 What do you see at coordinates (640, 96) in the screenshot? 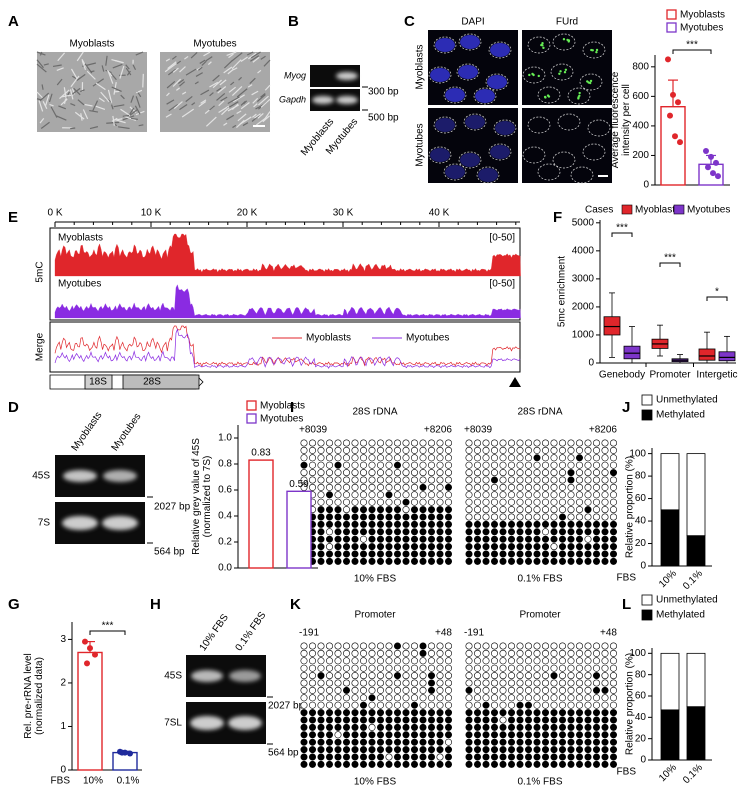
I see `y-tick-label: 600` at bounding box center [640, 96].